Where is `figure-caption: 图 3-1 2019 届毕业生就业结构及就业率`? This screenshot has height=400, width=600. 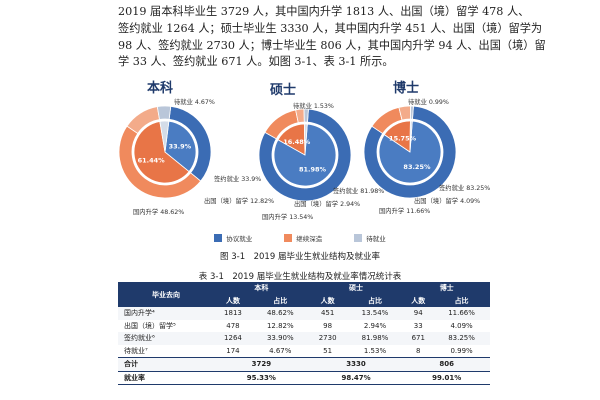 figure-caption: 图 3-1 2019 届毕业生就业结构及就业率 is located at coordinates (300, 257).